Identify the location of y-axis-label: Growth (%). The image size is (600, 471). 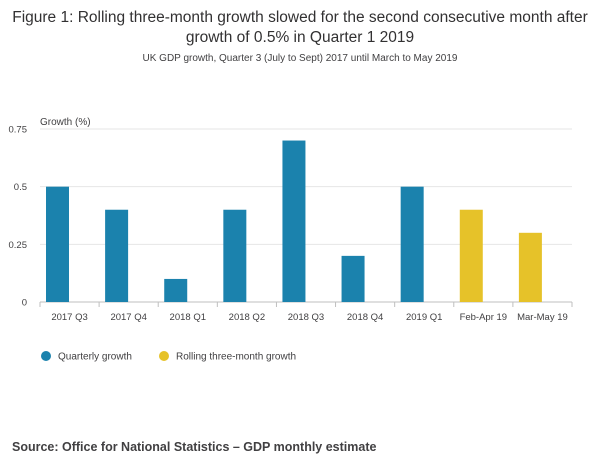
(65, 122).